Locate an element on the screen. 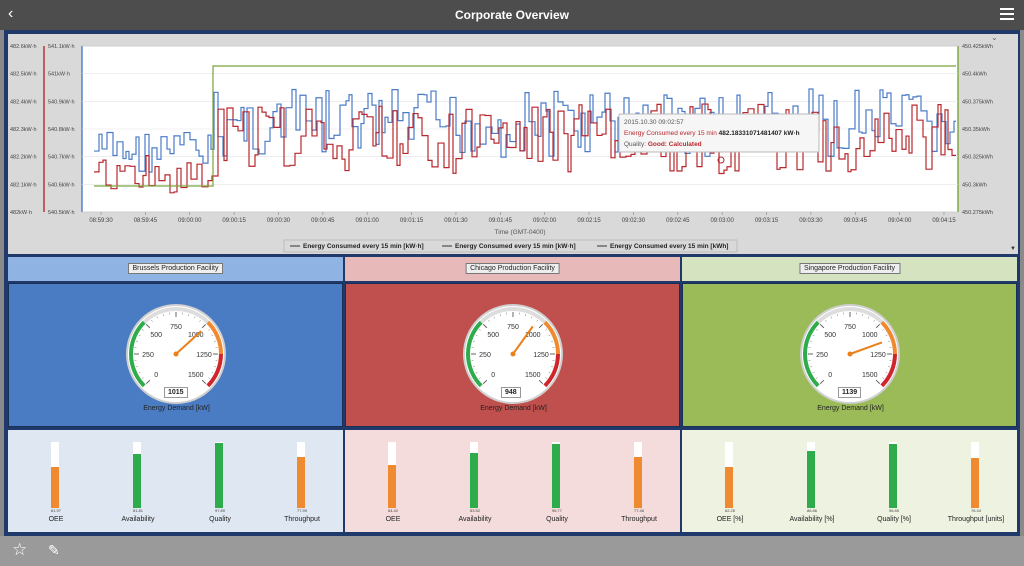  kpi-bar: 77.99 Throughput is located at coordinates (302, 481).